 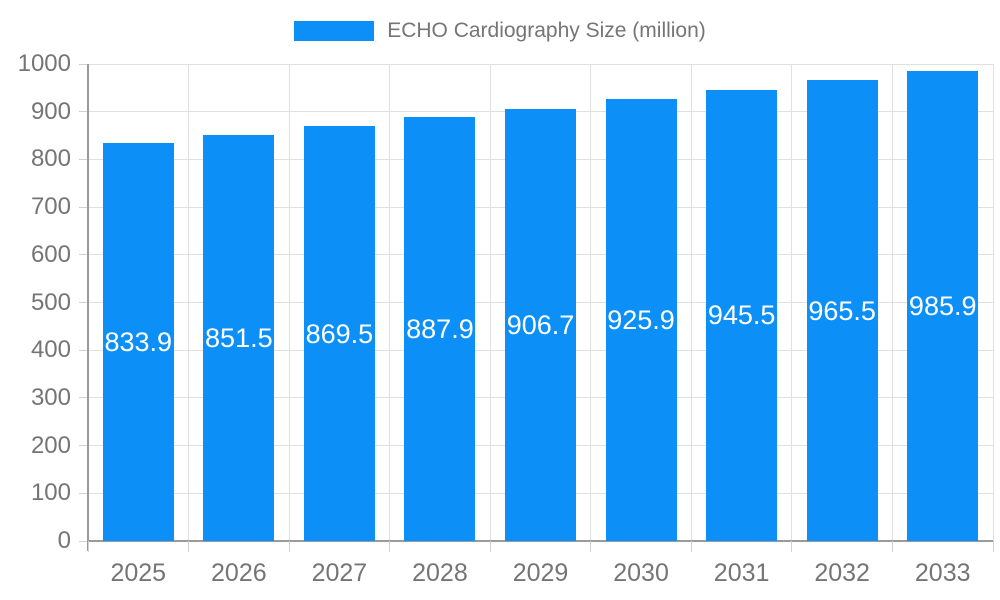 What do you see at coordinates (334, 31) in the screenshot?
I see `legend-swatch` at bounding box center [334, 31].